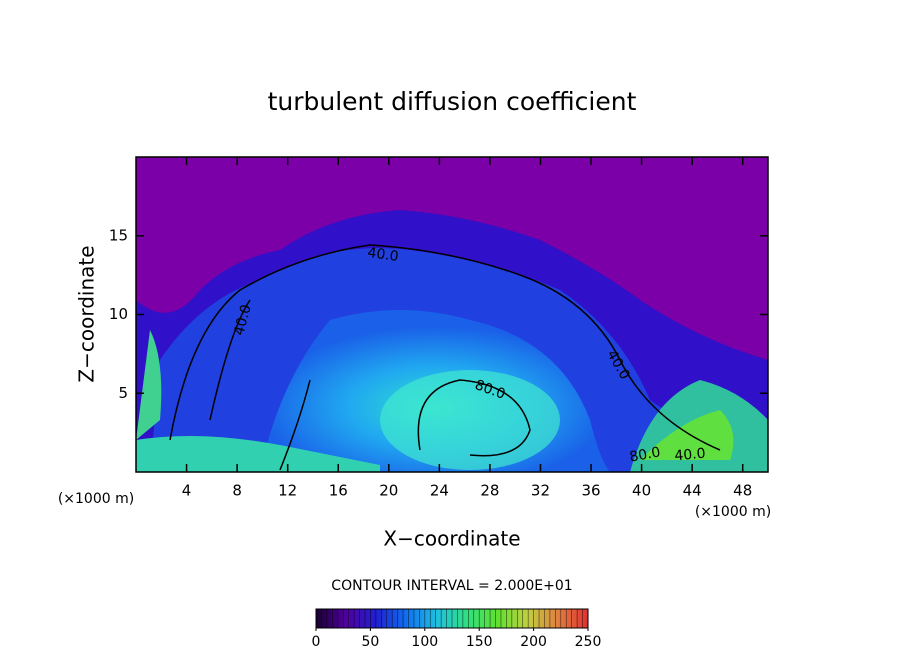 This screenshot has width=904, height=654. Describe the element at coordinates (316, 642) in the screenshot. I see `colorbar-tick-label: 0` at that location.